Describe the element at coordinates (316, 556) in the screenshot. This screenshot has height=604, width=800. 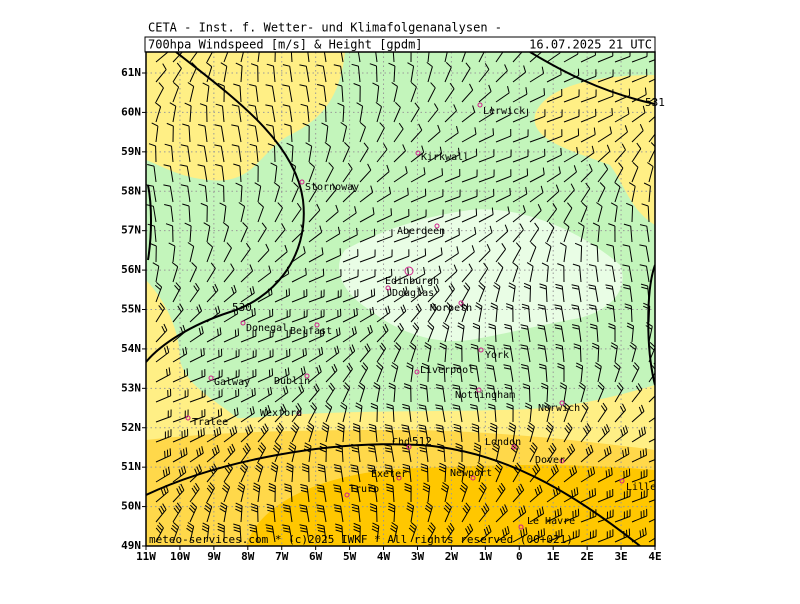
I see `lon-label: 6W` at that location.